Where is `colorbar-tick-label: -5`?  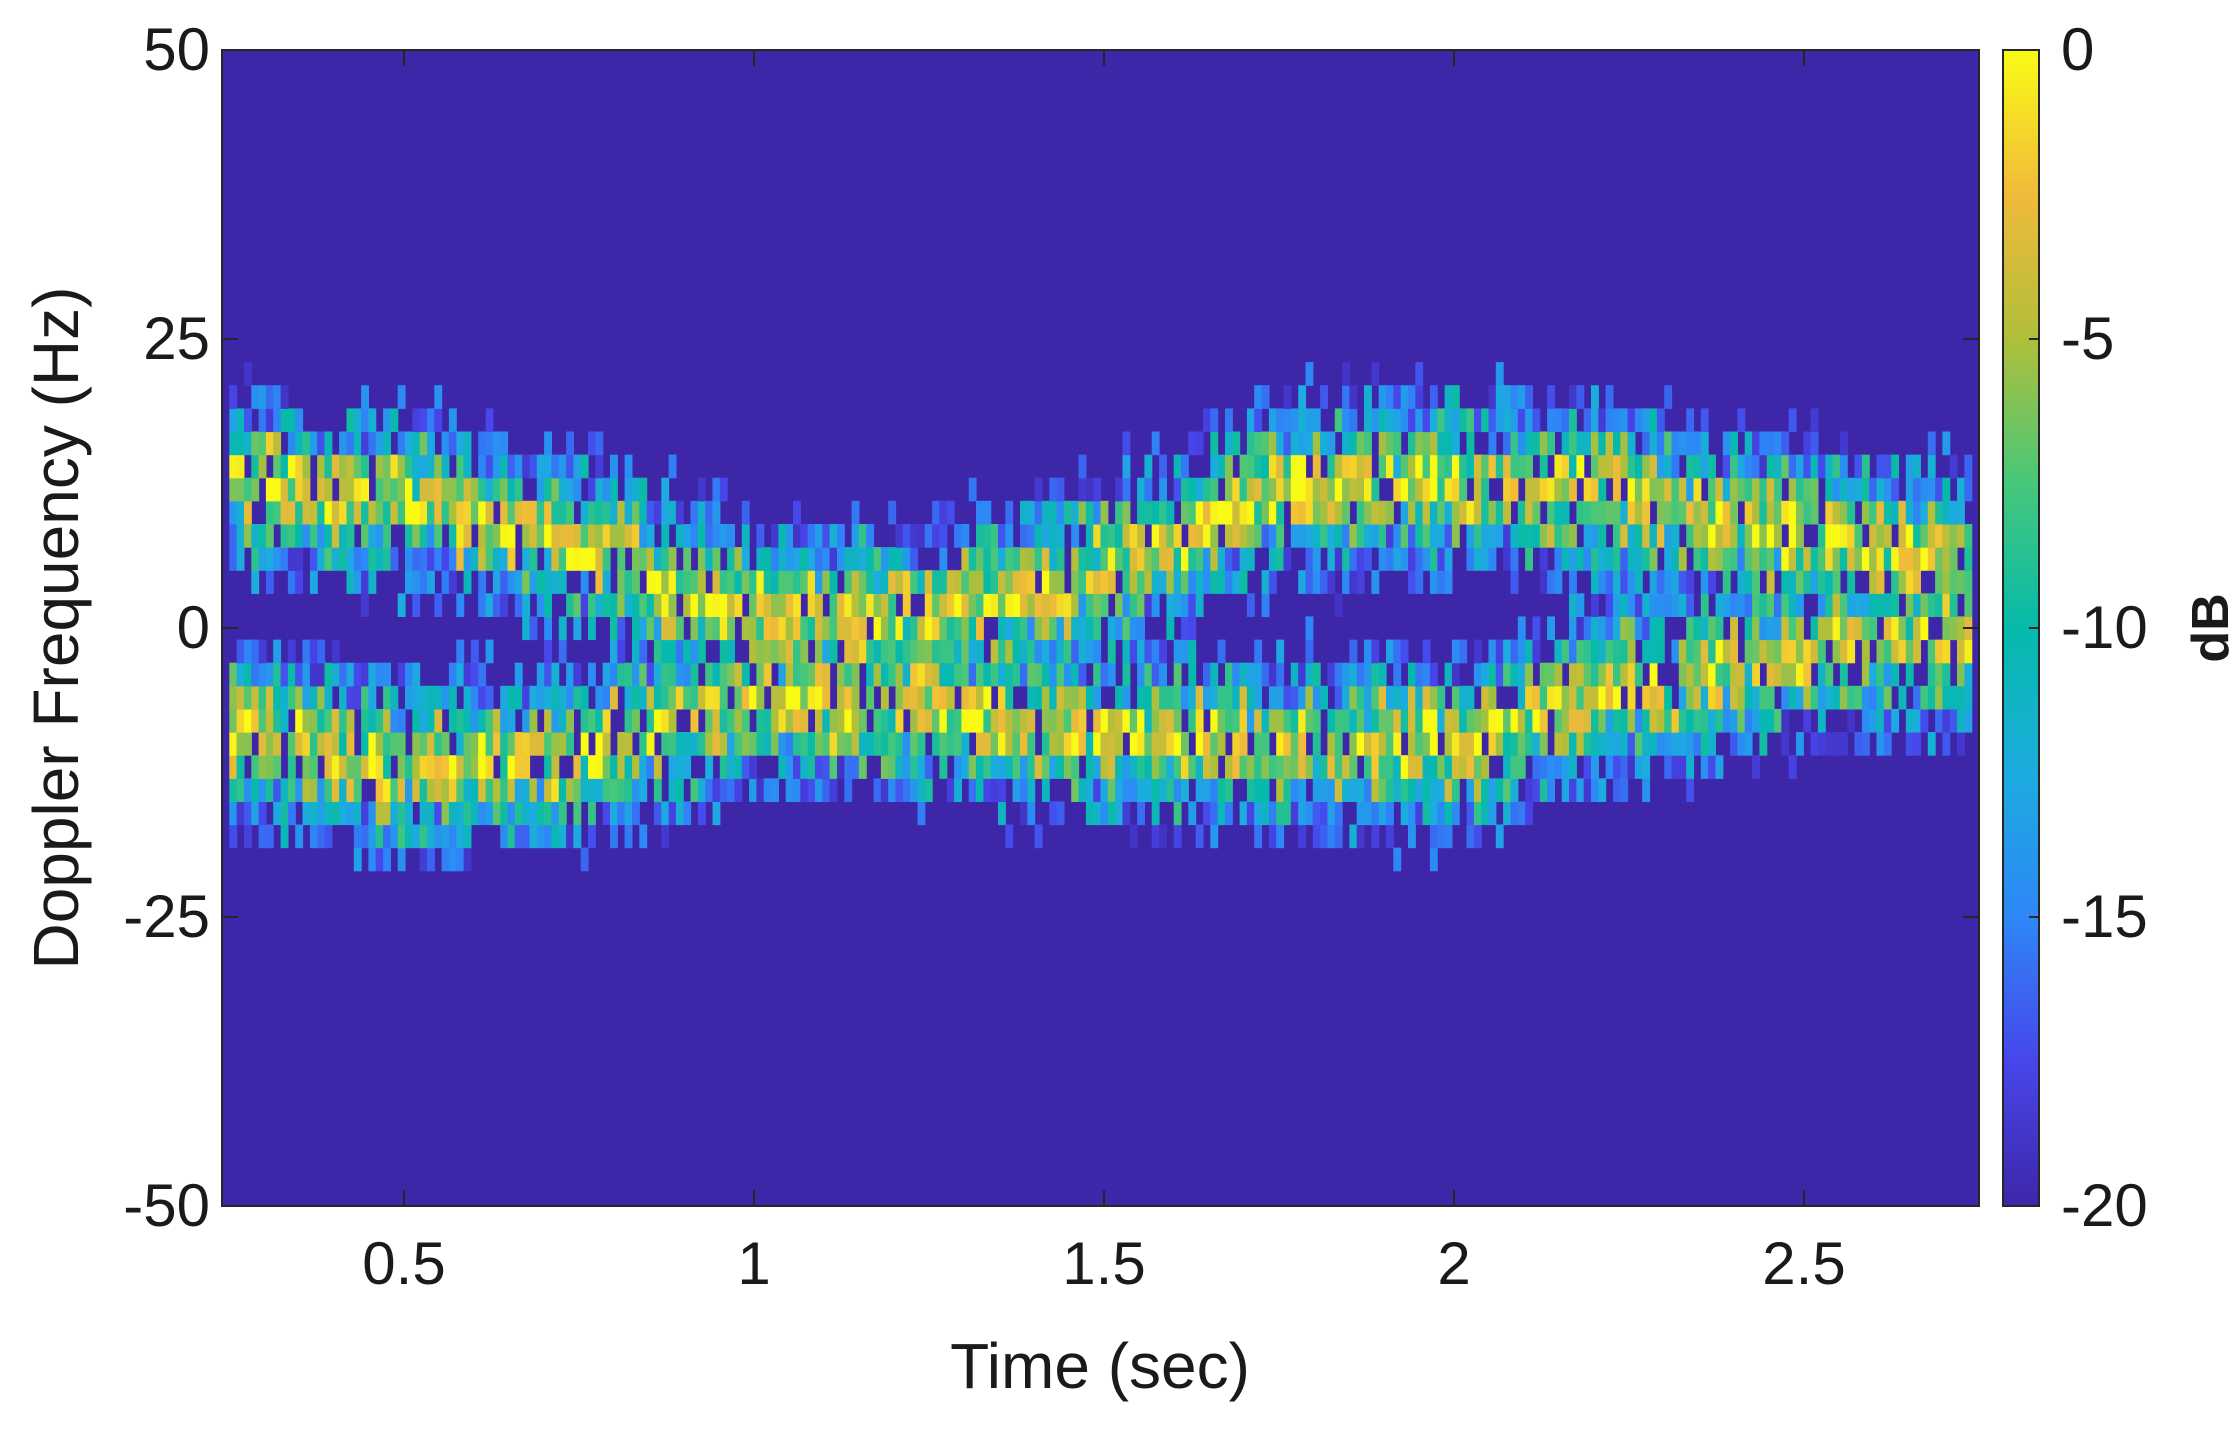
colorbar-tick-label: -5 is located at coordinates (2087, 338).